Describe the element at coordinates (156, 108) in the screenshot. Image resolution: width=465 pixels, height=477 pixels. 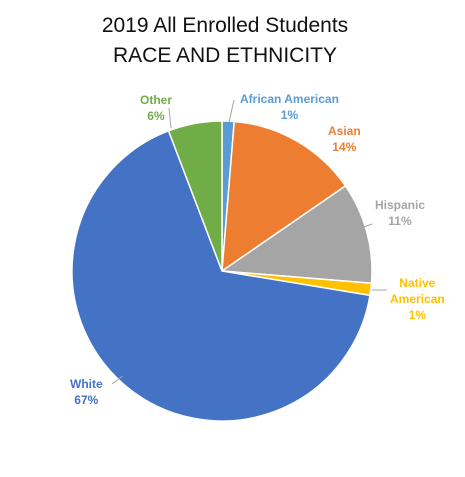
I see `slice-label-other: Other 6%` at that location.